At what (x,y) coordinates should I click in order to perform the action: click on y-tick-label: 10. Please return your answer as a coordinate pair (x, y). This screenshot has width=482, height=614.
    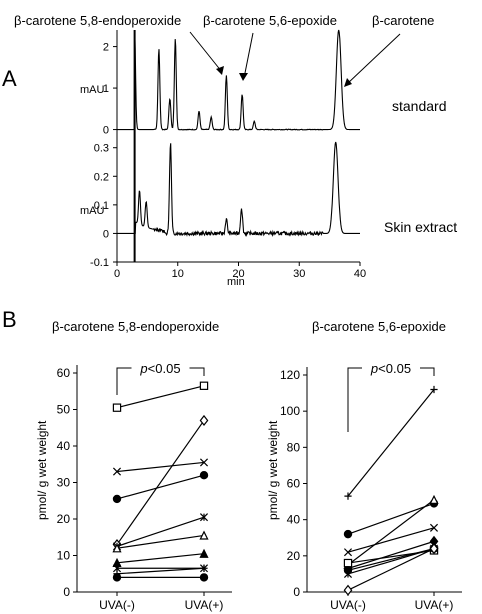
    Looking at the image, I should click on (64, 556).